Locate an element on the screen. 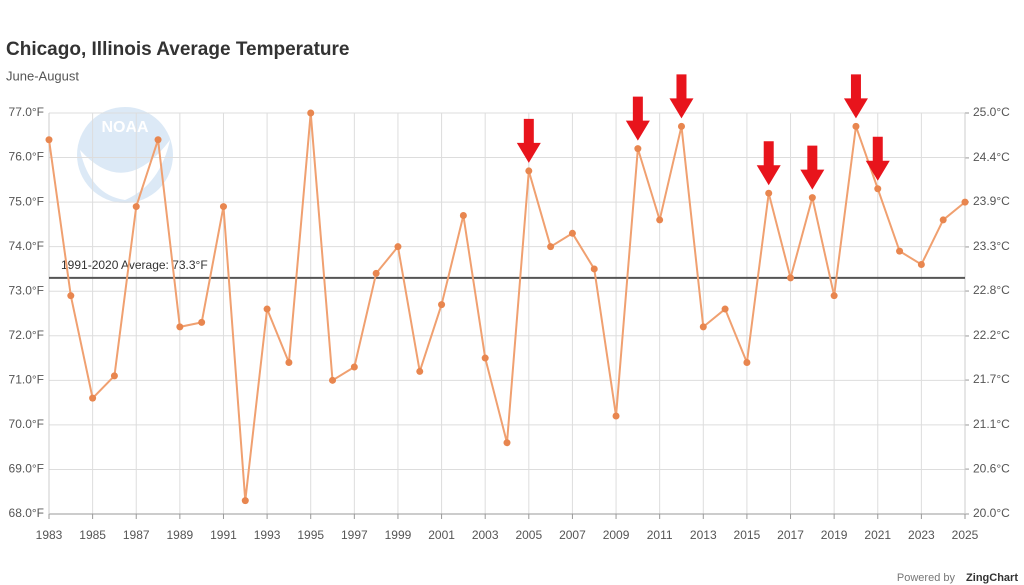 The width and height of the screenshot is (1024, 585). x-tick-label: 2011 is located at coordinates (660, 535).